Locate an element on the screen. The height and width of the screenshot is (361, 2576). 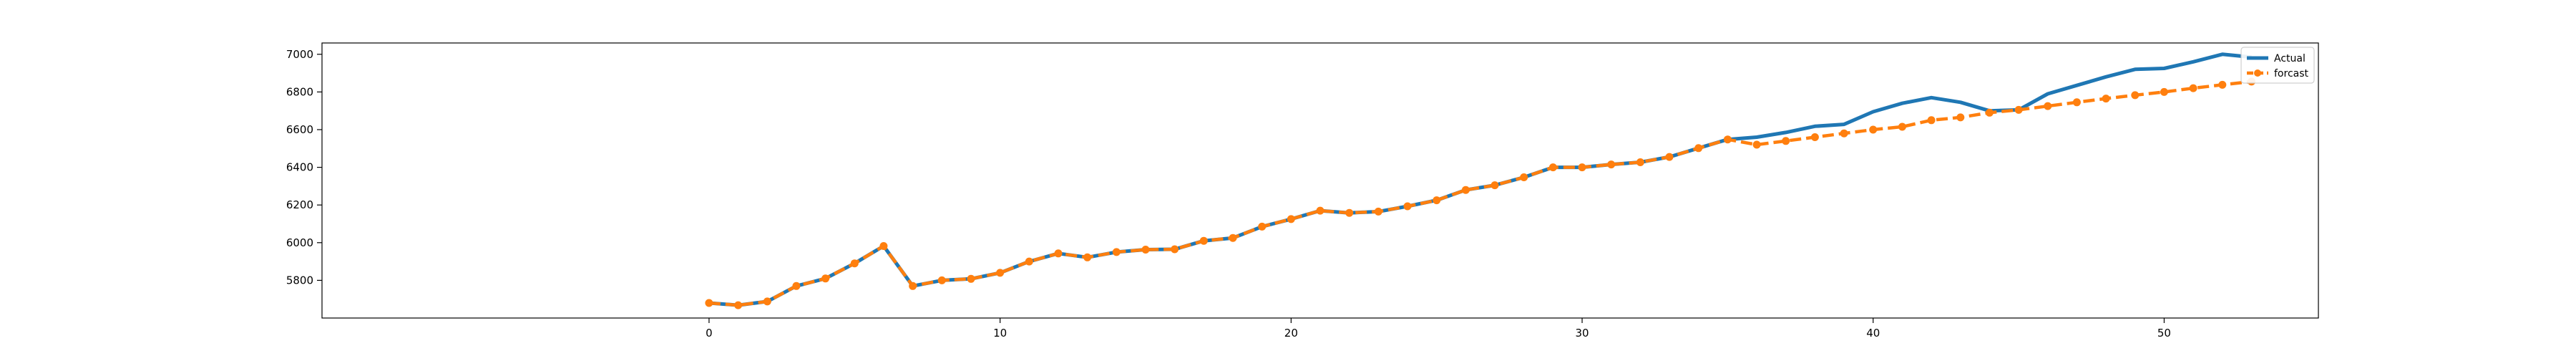
x-axis: 0 10 20 30 40 50 is located at coordinates (1438, 329).